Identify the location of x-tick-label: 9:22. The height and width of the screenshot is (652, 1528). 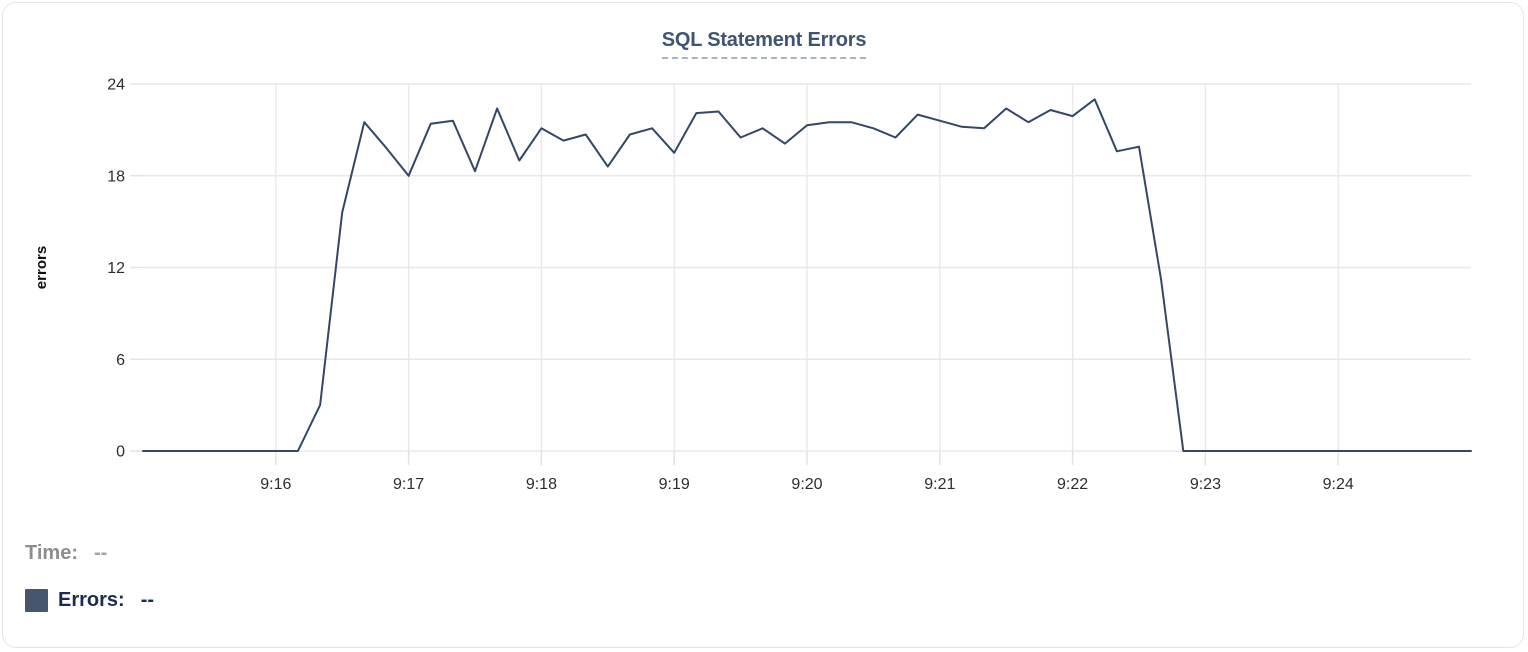
(1072, 484).